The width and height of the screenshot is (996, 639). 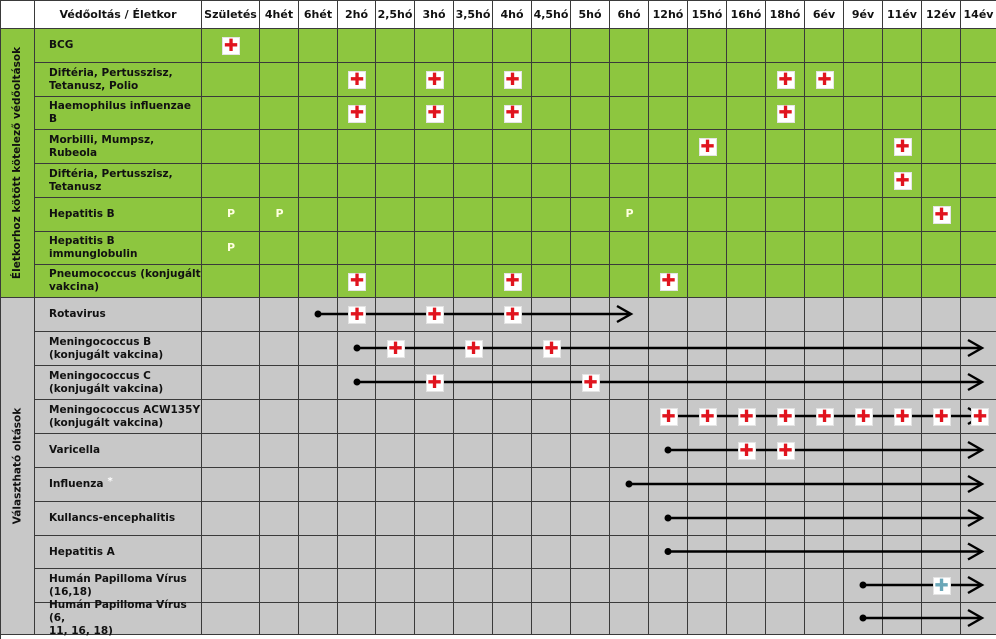 What do you see at coordinates (76, 484) in the screenshot?
I see `vaccine-name-text: Influenza` at bounding box center [76, 484].